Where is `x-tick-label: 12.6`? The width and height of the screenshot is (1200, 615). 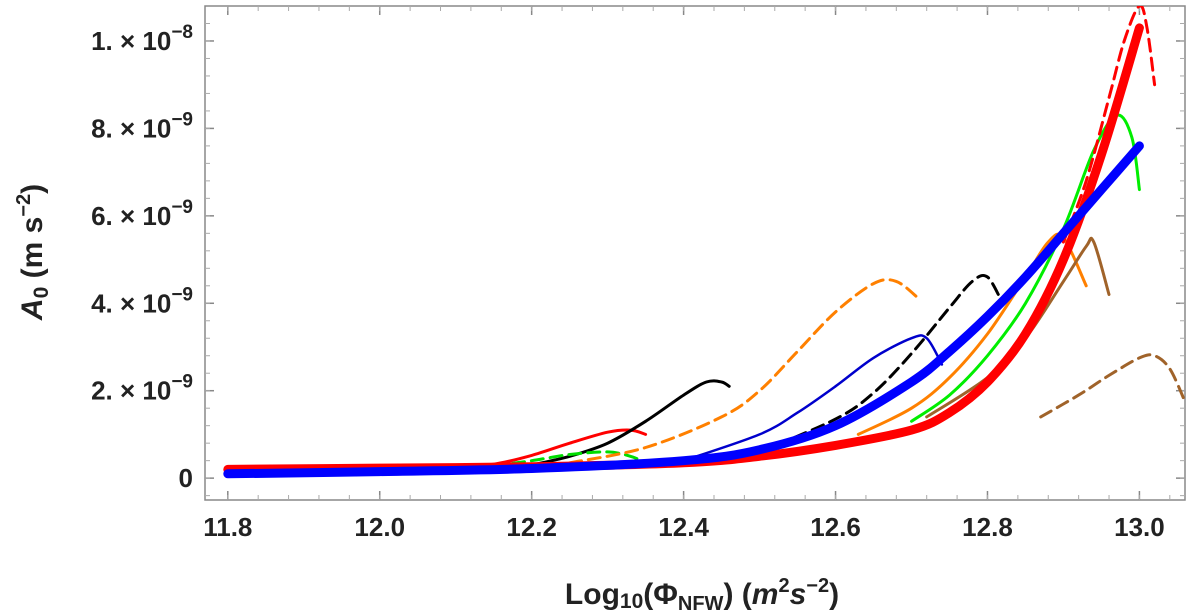 x-tick-label: 12.6 is located at coordinates (835, 527).